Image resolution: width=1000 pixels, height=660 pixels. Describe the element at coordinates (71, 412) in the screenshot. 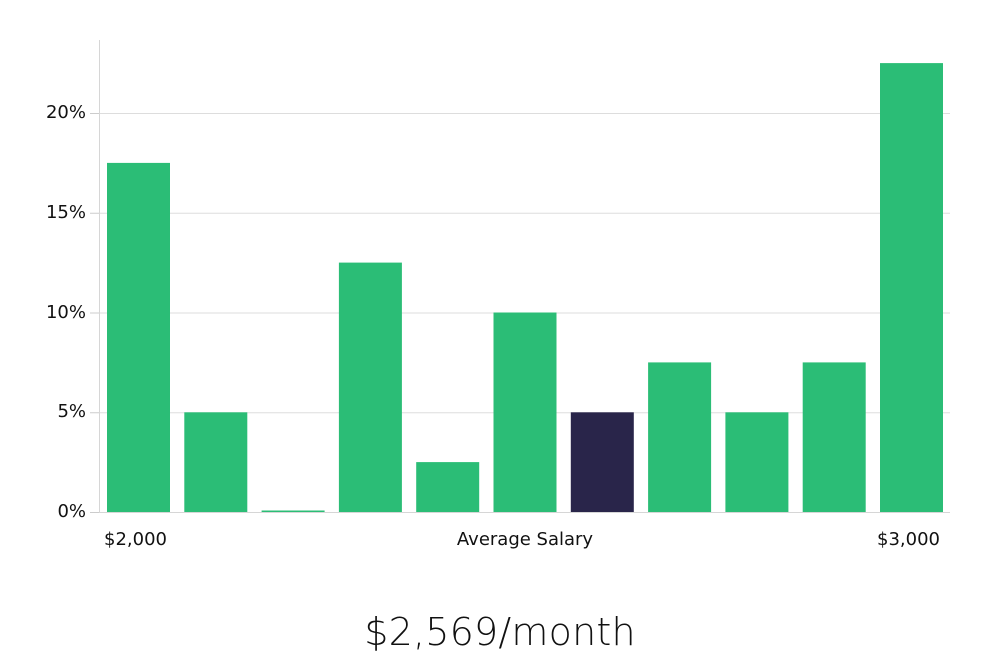

I see `y-tick-label: 5%` at that location.